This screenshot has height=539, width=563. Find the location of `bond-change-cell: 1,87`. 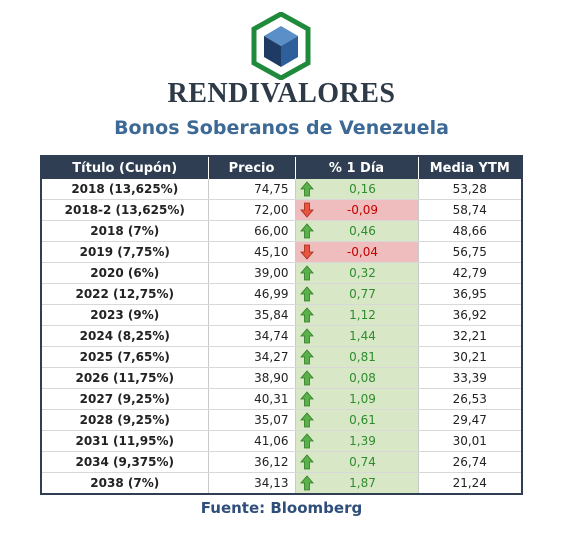

bond-change-cell: 1,87 is located at coordinates (356, 483).